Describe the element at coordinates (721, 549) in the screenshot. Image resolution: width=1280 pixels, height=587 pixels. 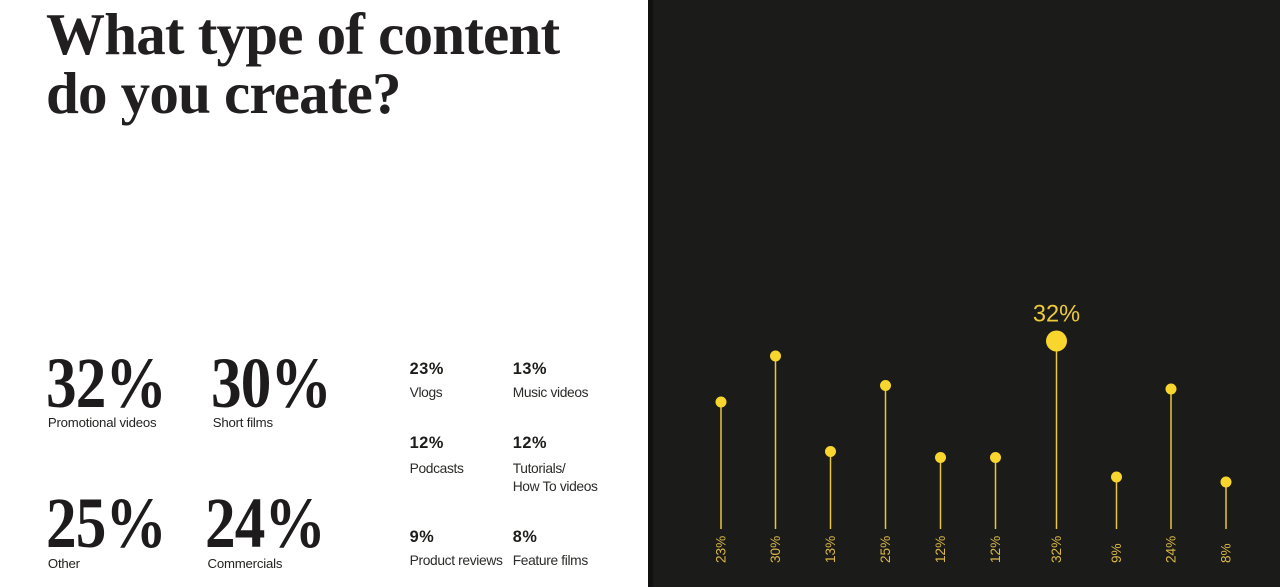
I see `svg-text: 23%` at that location.